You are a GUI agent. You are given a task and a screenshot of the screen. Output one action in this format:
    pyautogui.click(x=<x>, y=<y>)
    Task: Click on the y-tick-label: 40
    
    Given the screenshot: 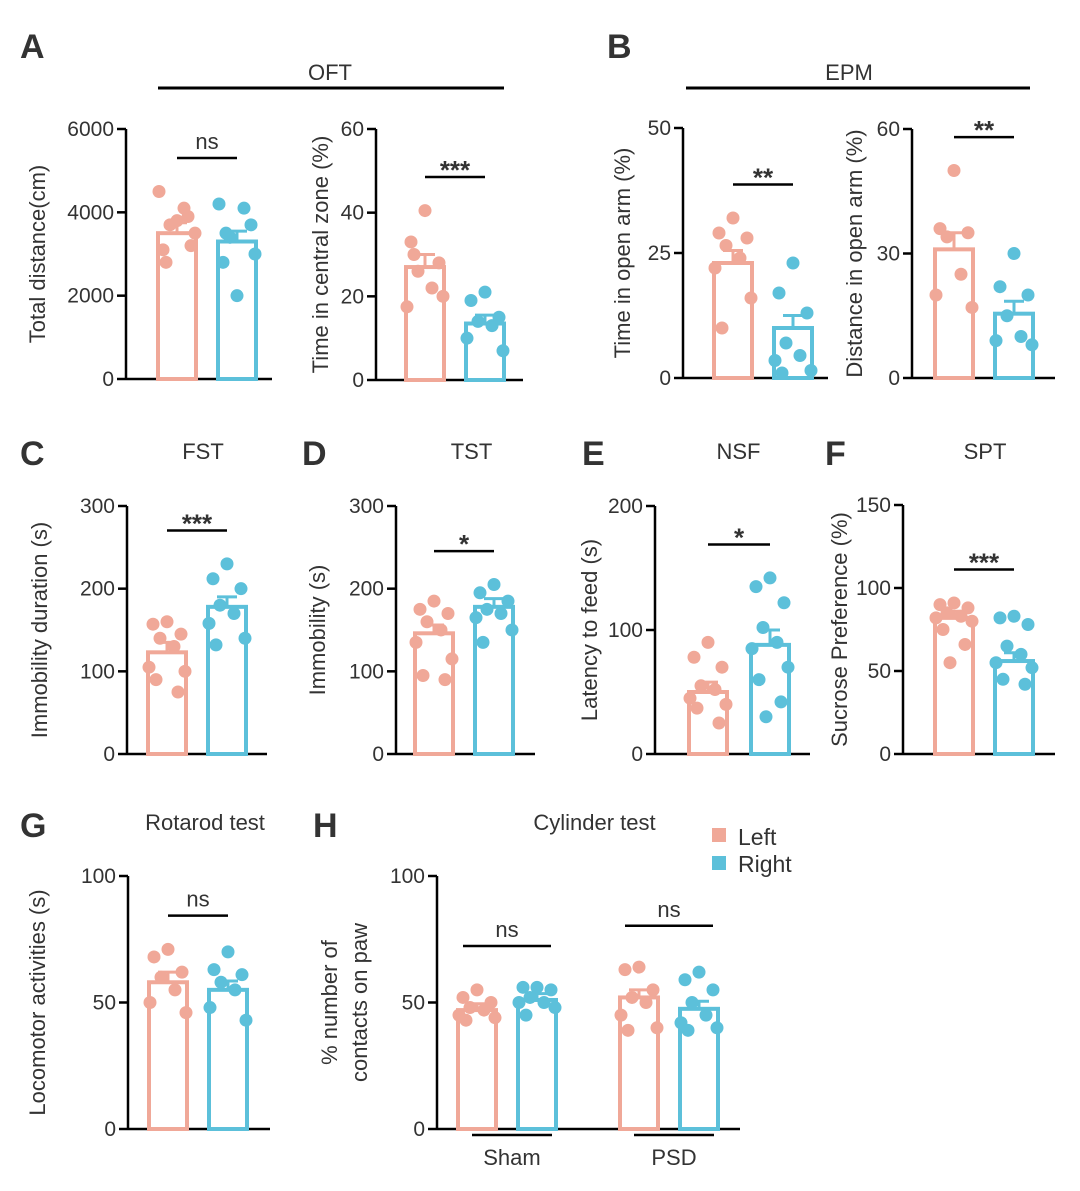 What is the action you would take?
    pyautogui.click(x=352, y=213)
    